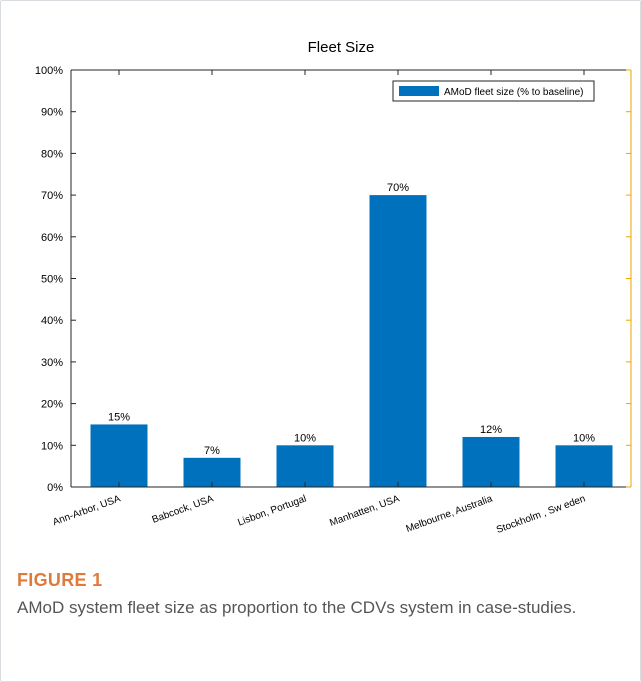 The height and width of the screenshot is (682, 641). Describe the element at coordinates (419, 91) in the screenshot. I see `legend-swatch-amod-fleet-size` at that location.